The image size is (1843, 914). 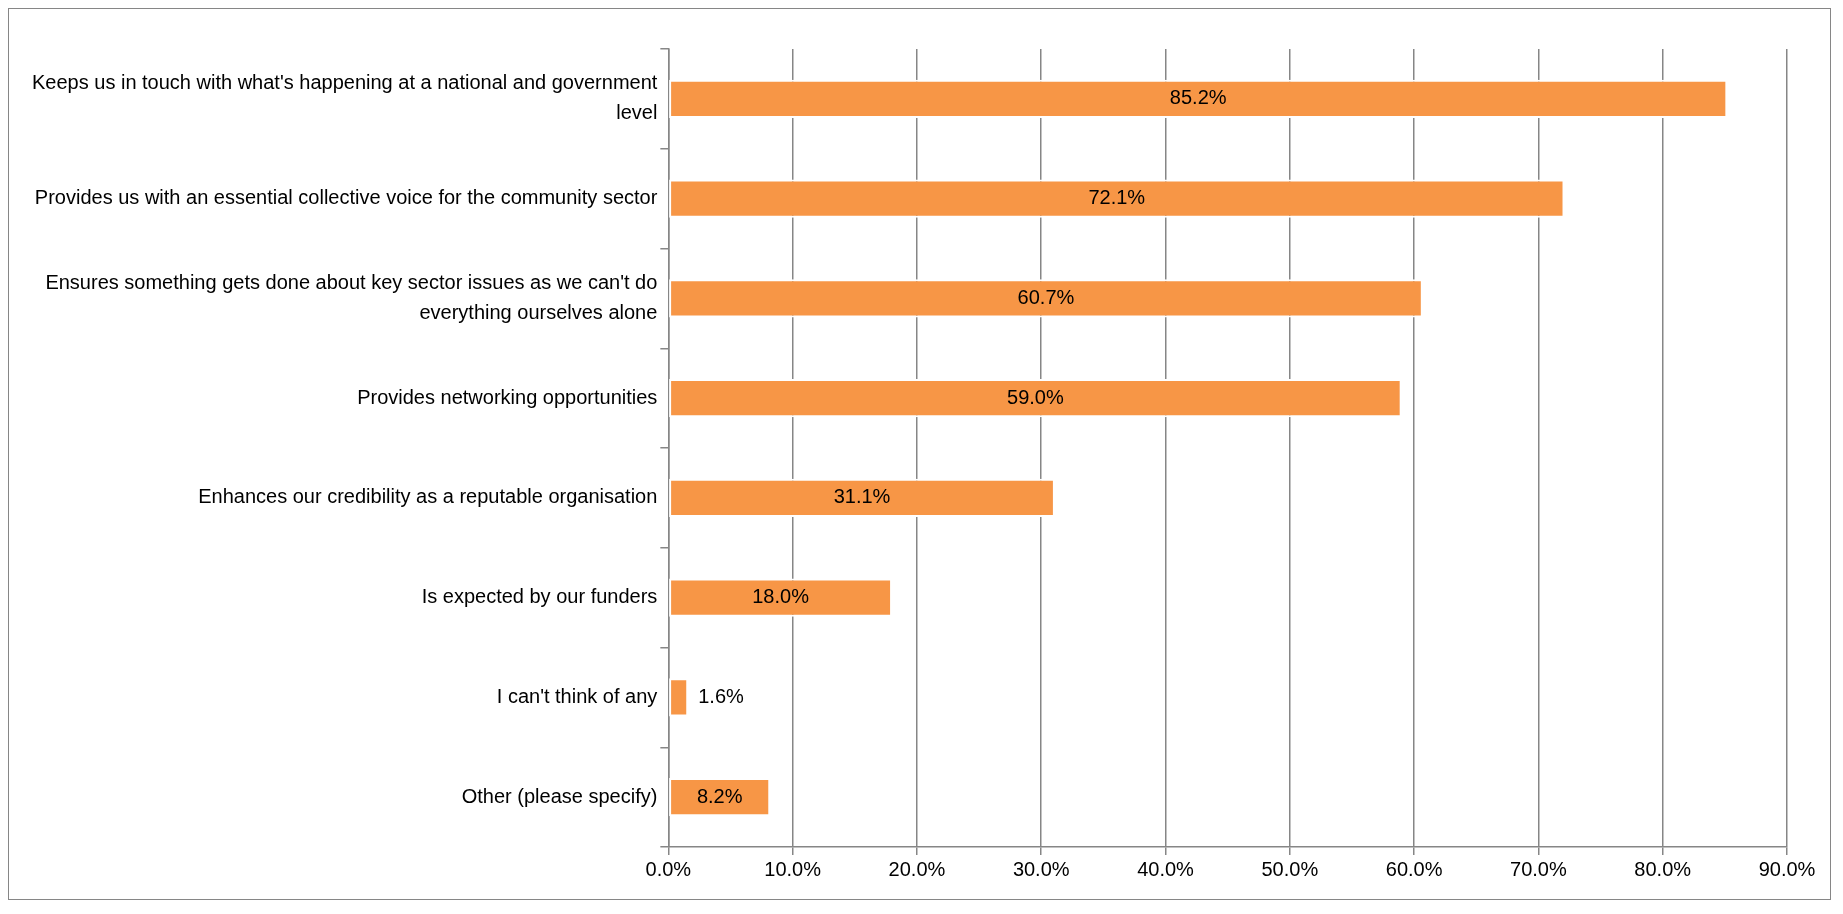 I want to click on y-tick-label: I can't think of any, so click(x=577, y=695).